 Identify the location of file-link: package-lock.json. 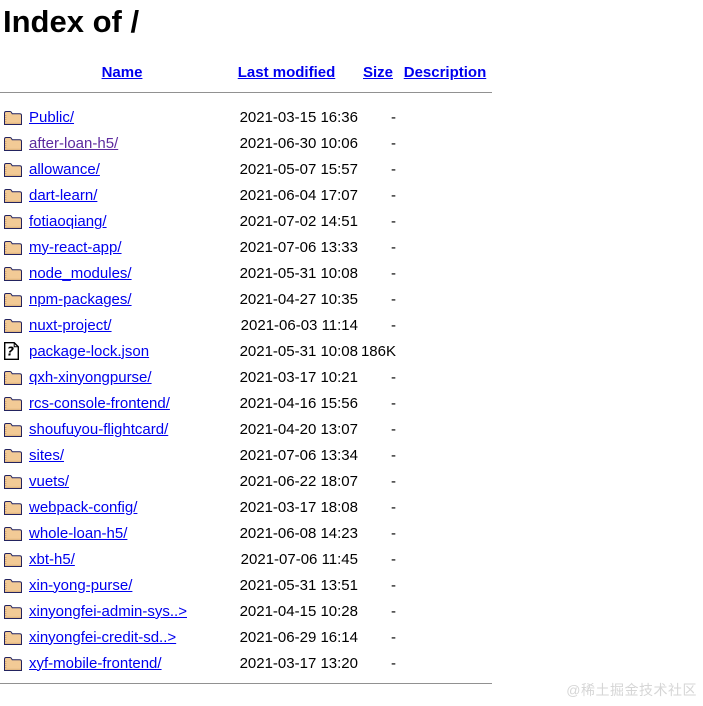
(89, 351).